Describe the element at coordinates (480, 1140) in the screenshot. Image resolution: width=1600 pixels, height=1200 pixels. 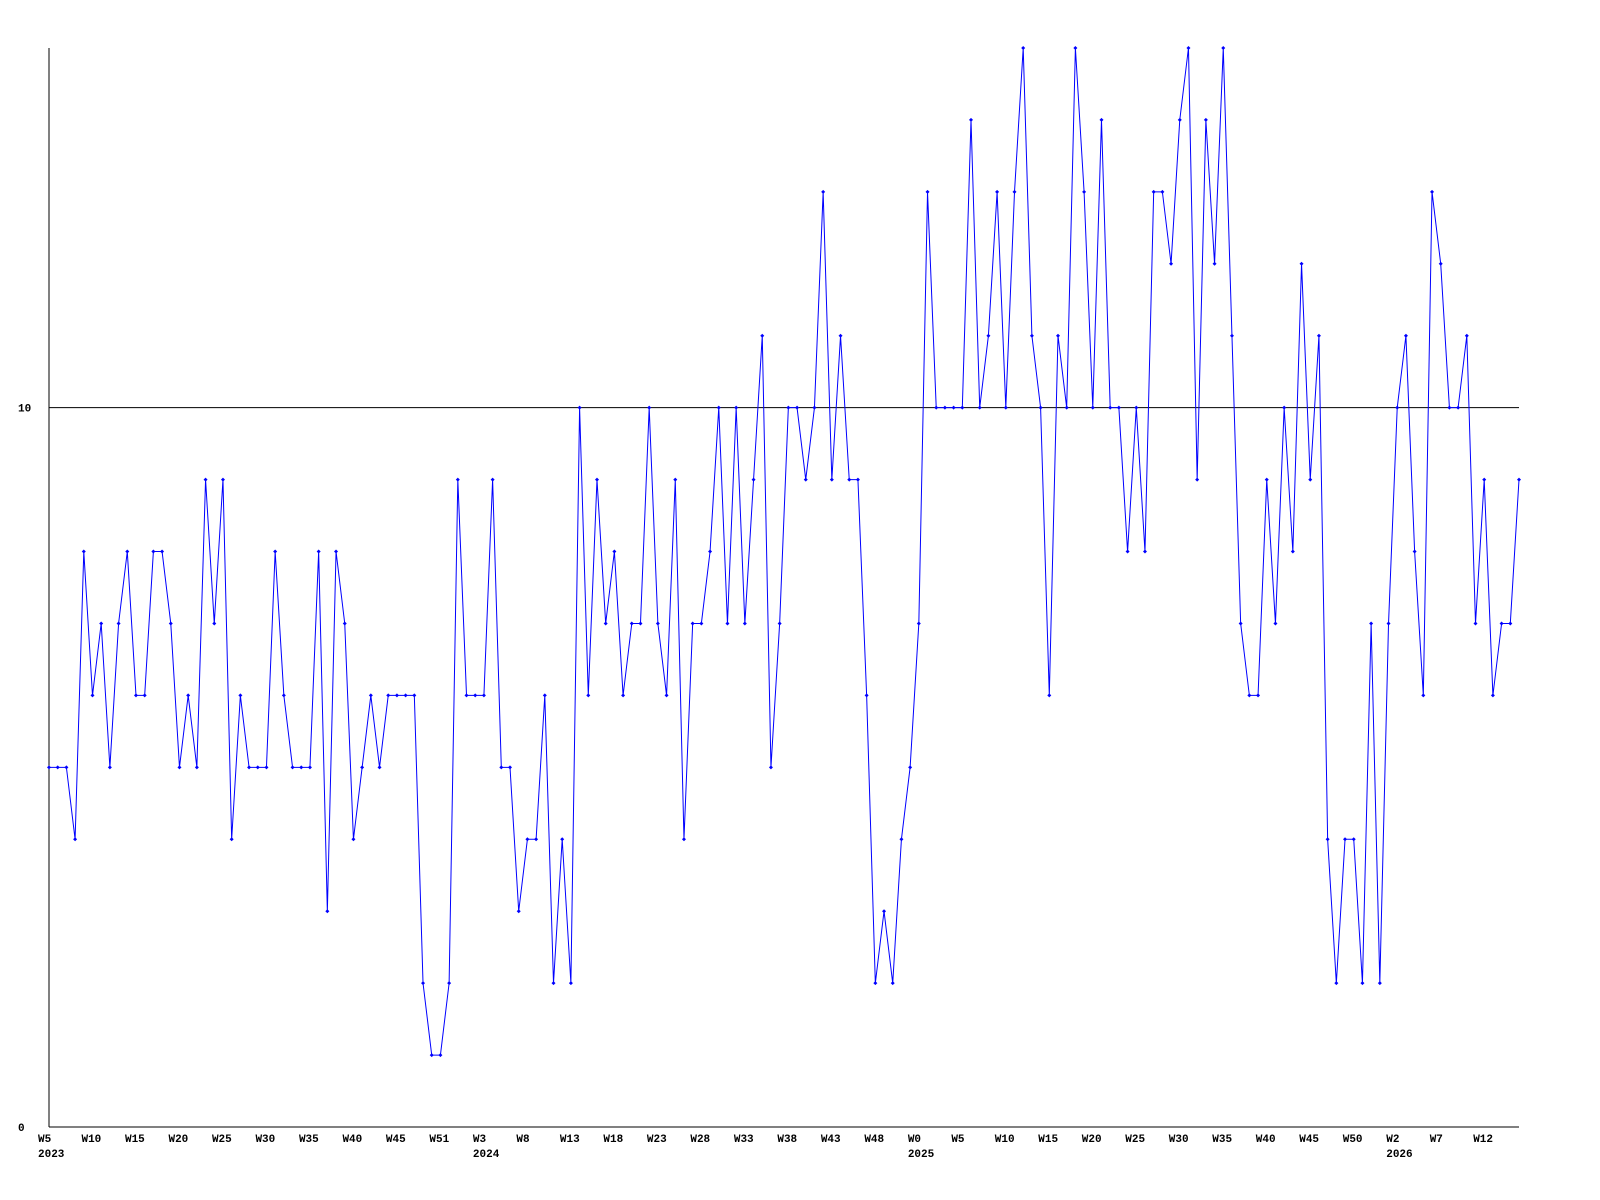
I see `x-tick-label: W3` at that location.